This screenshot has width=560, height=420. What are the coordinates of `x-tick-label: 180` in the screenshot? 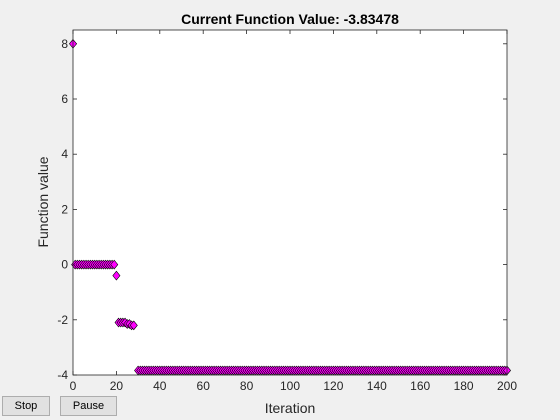 It's located at (464, 386).